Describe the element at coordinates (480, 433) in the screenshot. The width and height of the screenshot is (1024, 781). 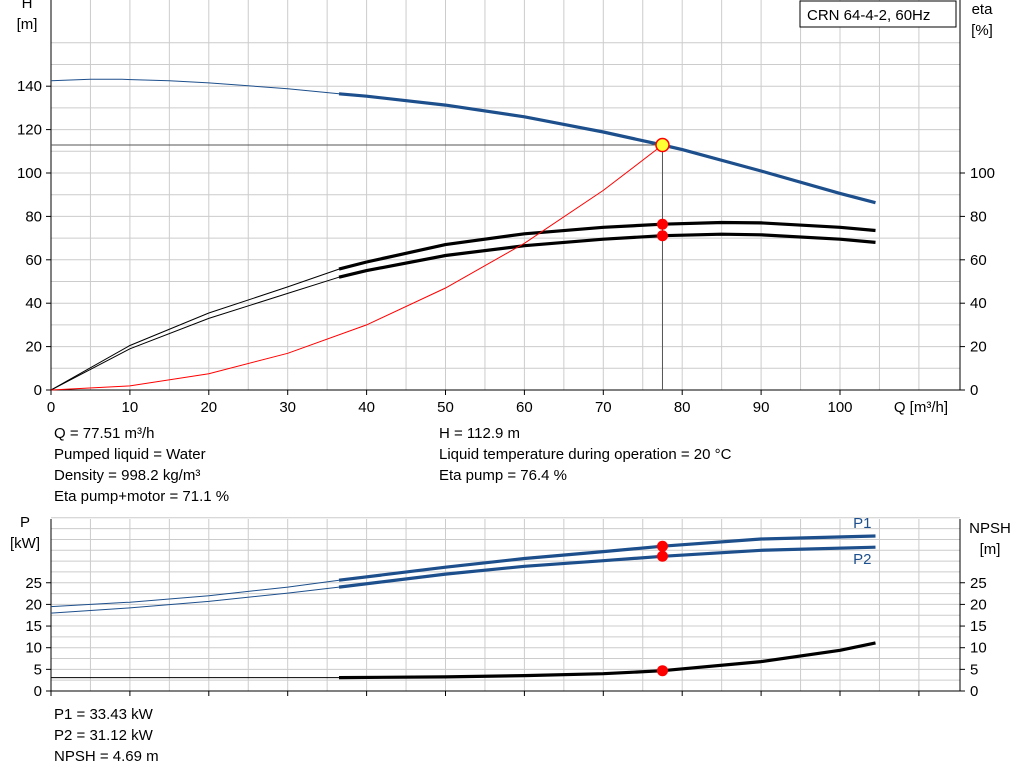
I see `result-head: H = 112.9 m` at that location.